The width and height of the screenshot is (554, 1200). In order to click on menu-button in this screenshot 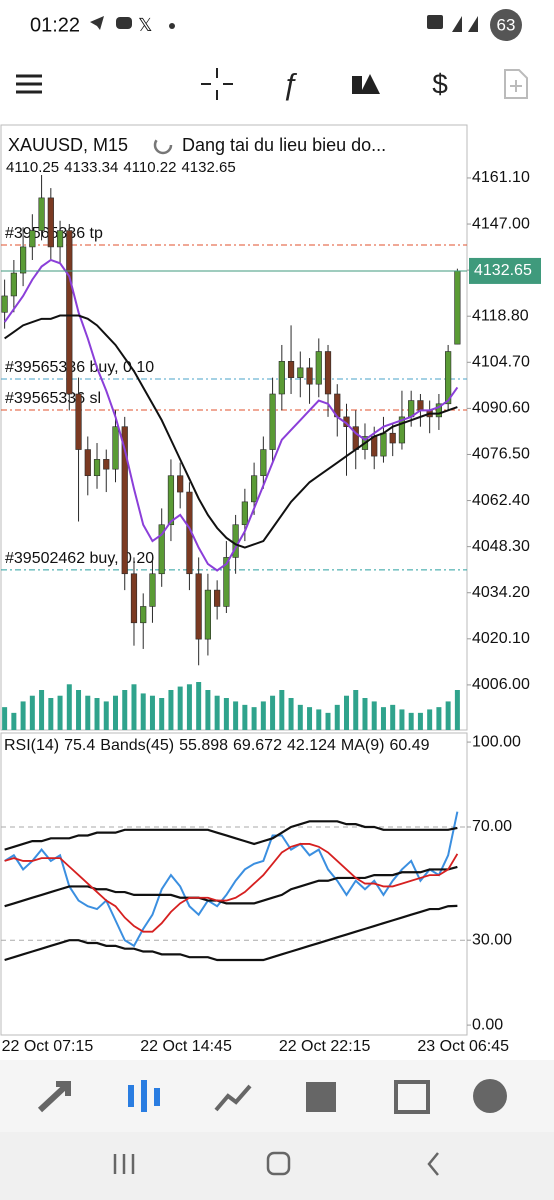, I will do `click(29, 84)`.